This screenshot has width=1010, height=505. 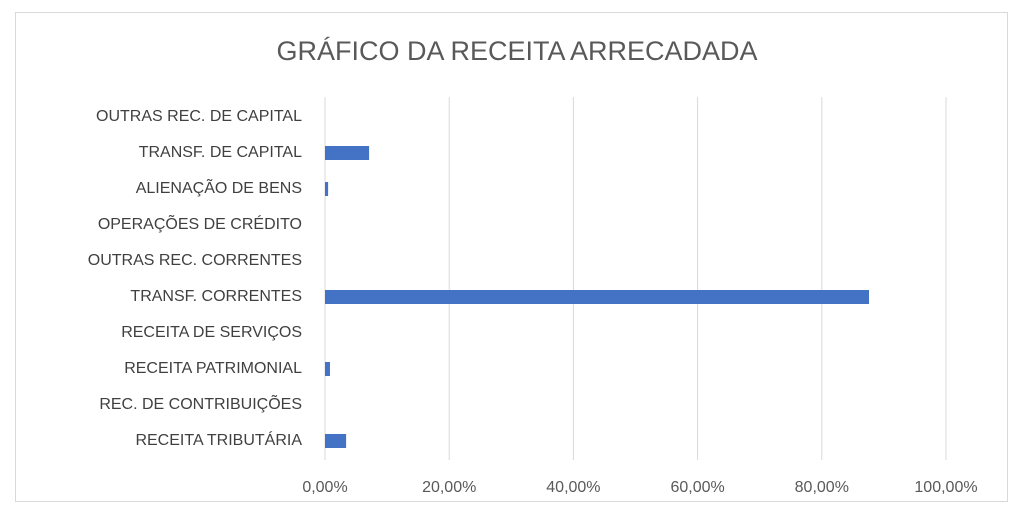 I want to click on y-tick-label: REC. DE CONTRIBUIÇÕES, so click(x=200, y=403).